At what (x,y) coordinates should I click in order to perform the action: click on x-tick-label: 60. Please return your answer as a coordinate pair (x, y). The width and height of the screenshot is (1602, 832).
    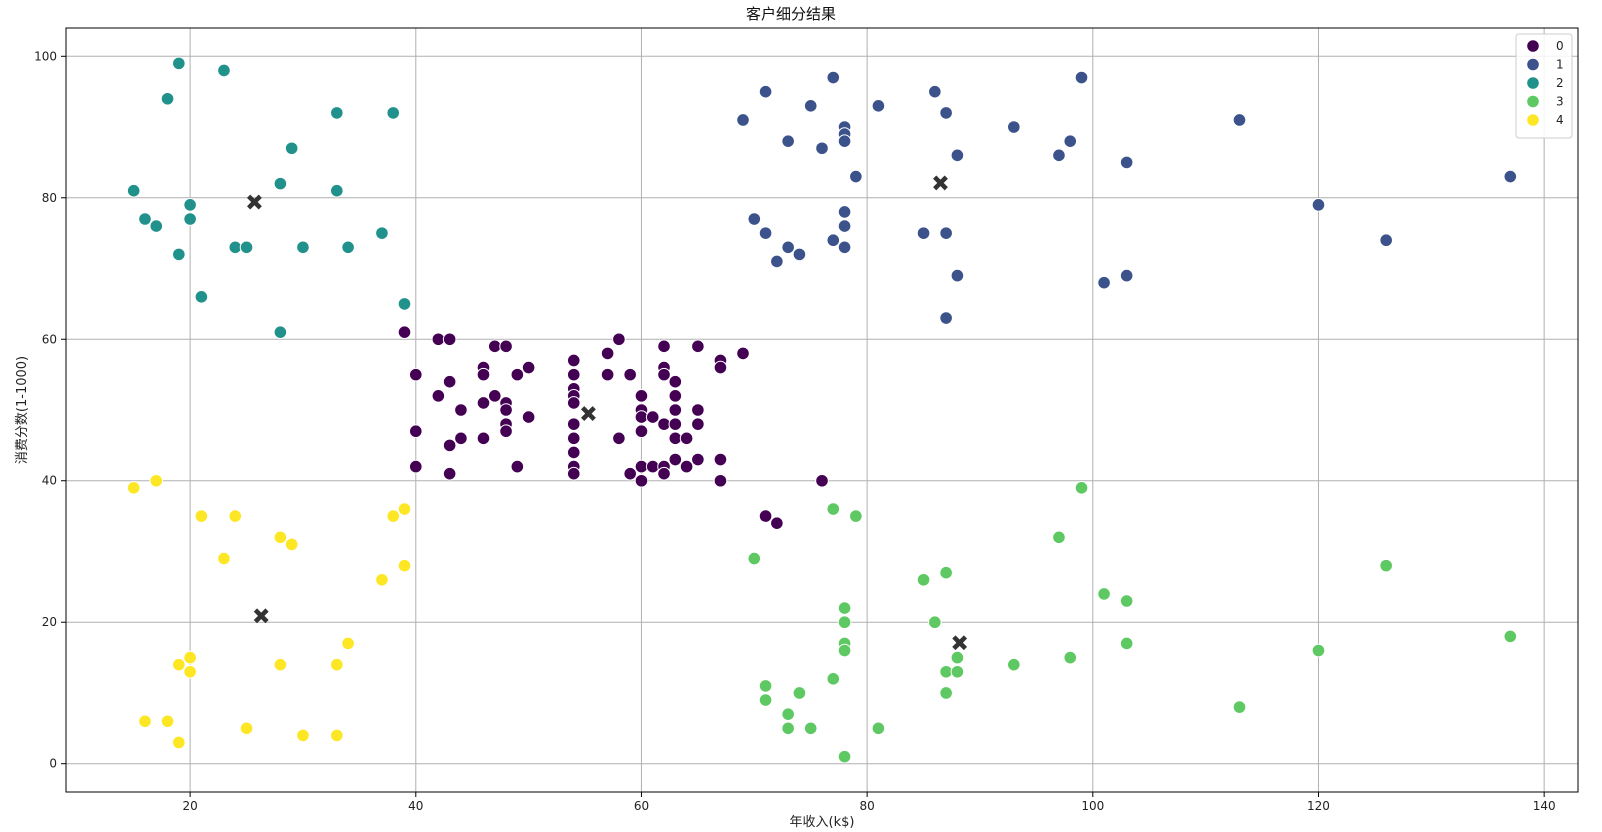
    Looking at the image, I should click on (641, 806).